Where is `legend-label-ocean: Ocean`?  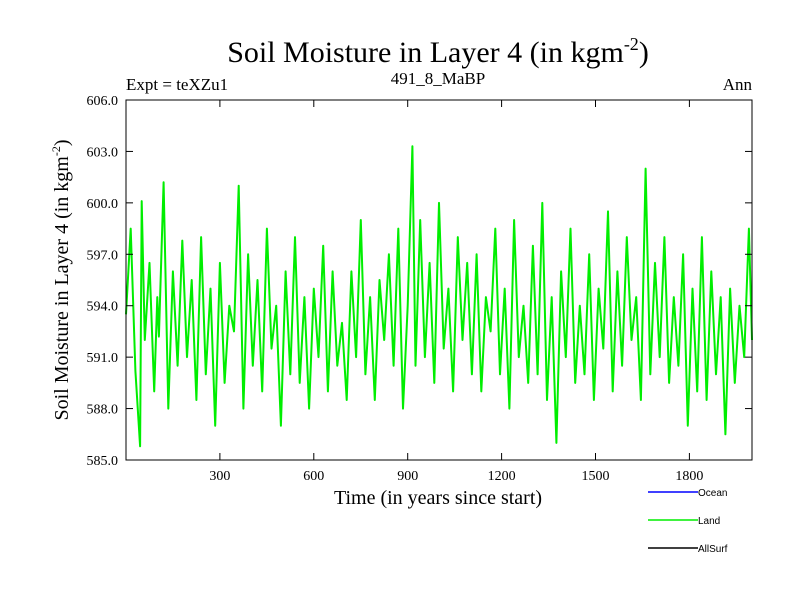
legend-label-ocean: Ocean is located at coordinates (712, 493).